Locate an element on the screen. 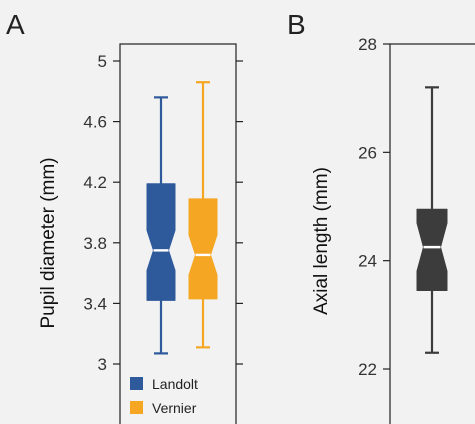 The image size is (475, 424). legend-label-landolt: Landolt is located at coordinates (175, 384).